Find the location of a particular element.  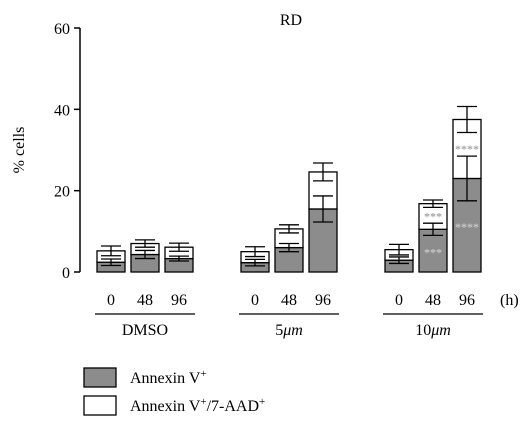

group-label-number: 5 is located at coordinates (279, 330).